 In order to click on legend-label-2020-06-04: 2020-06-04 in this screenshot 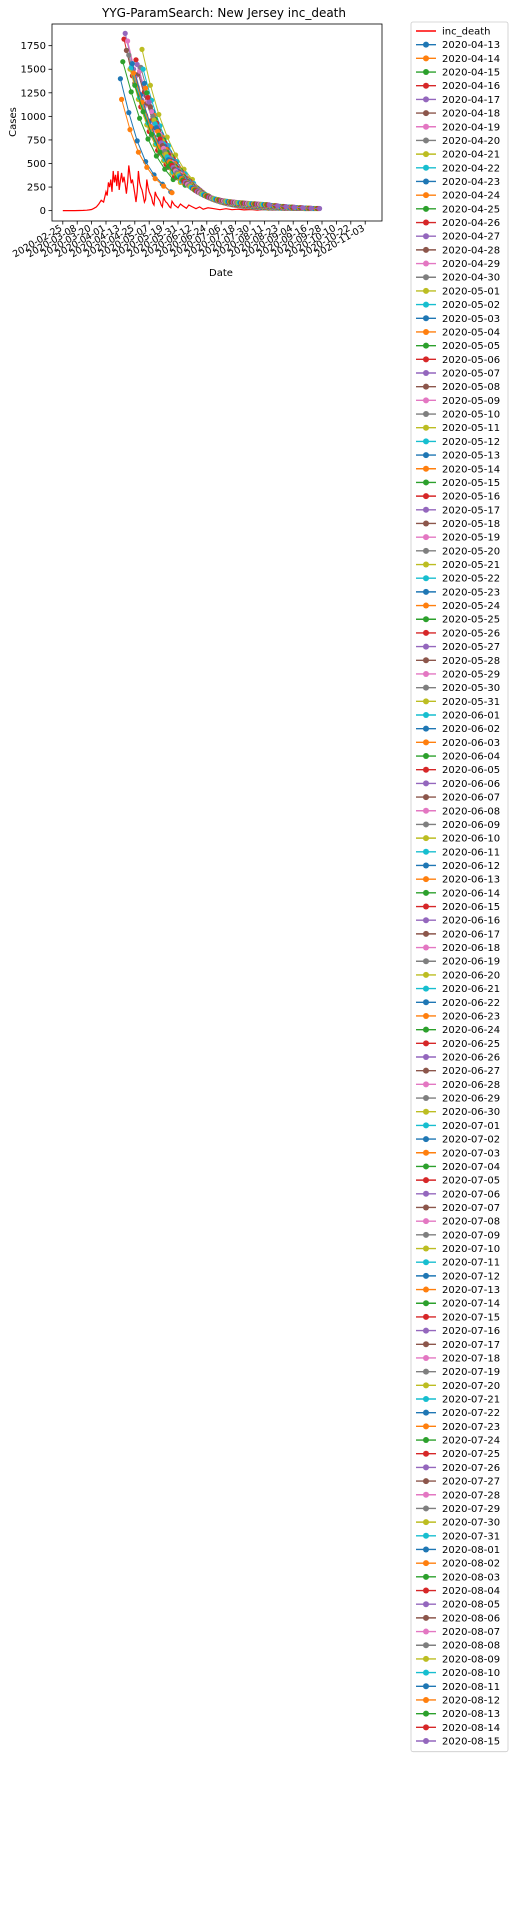, I will do `click(471, 757)`.